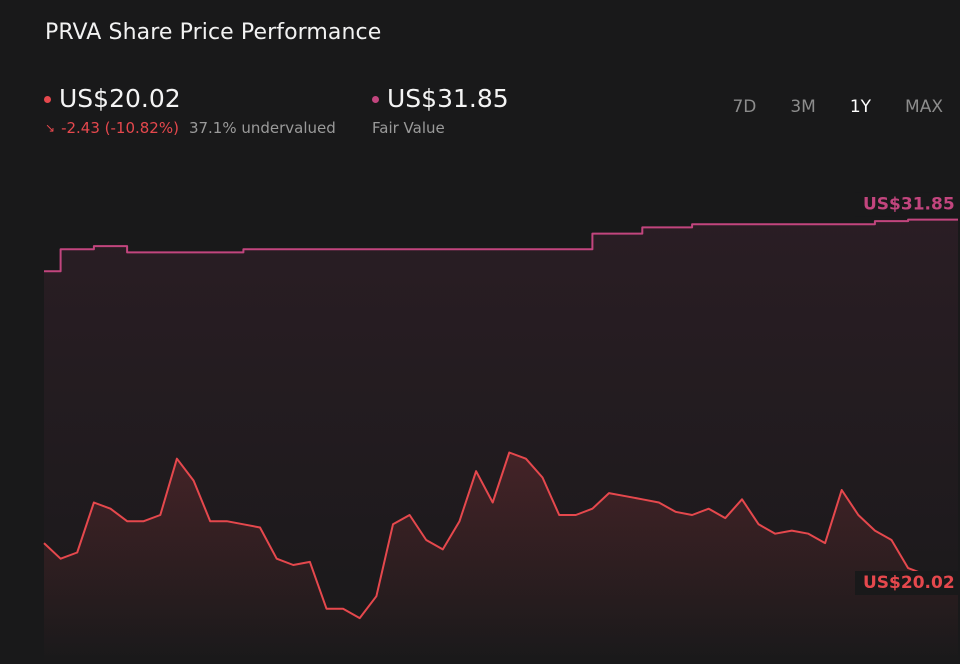 This screenshot has height=664, width=960. I want to click on fair-value-end-label: US$31.85, so click(909, 205).